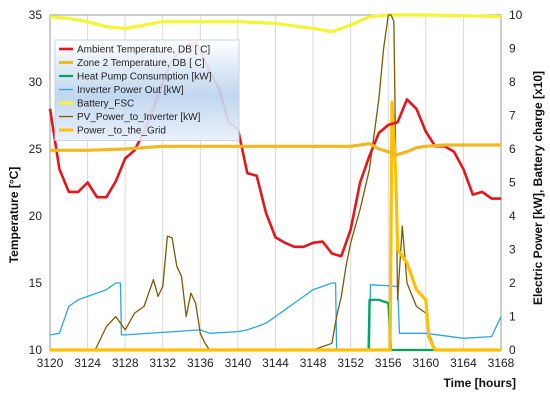  Describe the element at coordinates (36, 182) in the screenshot. I see `y-left-axis-ticks: 10 15 20 25 30 35` at that location.